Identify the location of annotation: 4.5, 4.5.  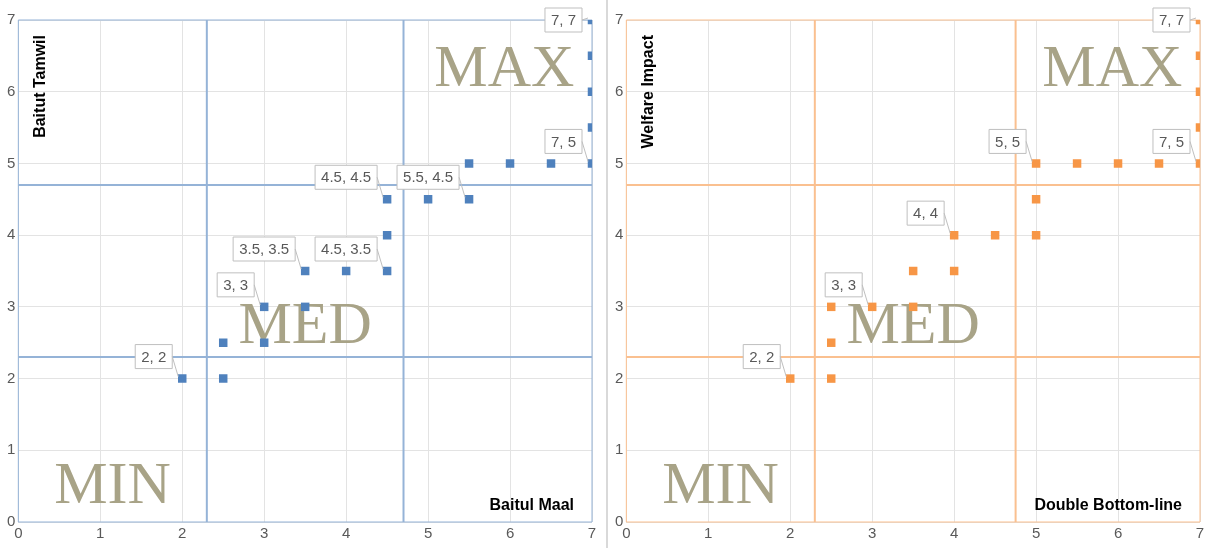
(346, 177).